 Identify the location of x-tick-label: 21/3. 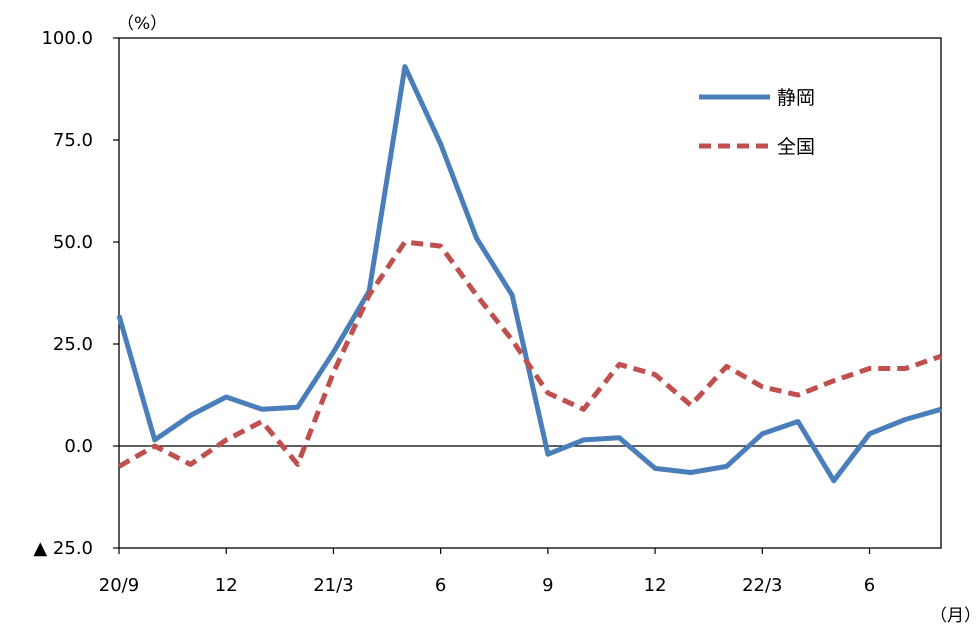
(333, 585).